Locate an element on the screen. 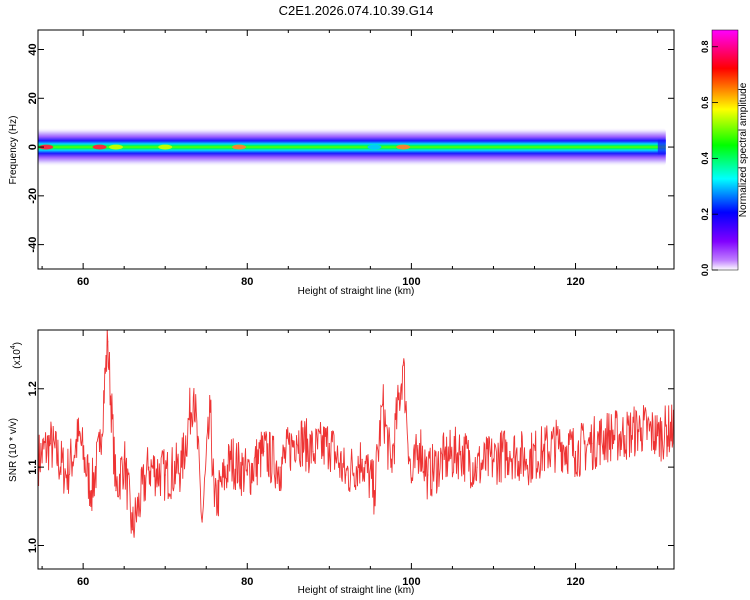  y-tick-label: -20 is located at coordinates (33, 196).